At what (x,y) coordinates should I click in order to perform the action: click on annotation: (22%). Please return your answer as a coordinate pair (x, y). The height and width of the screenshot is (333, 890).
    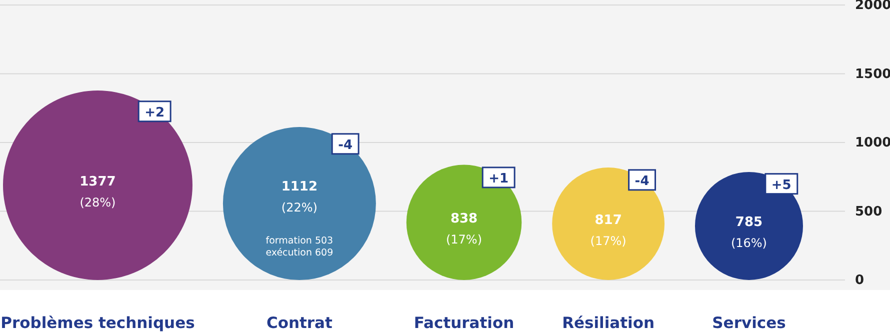
    Looking at the image, I should click on (299, 207).